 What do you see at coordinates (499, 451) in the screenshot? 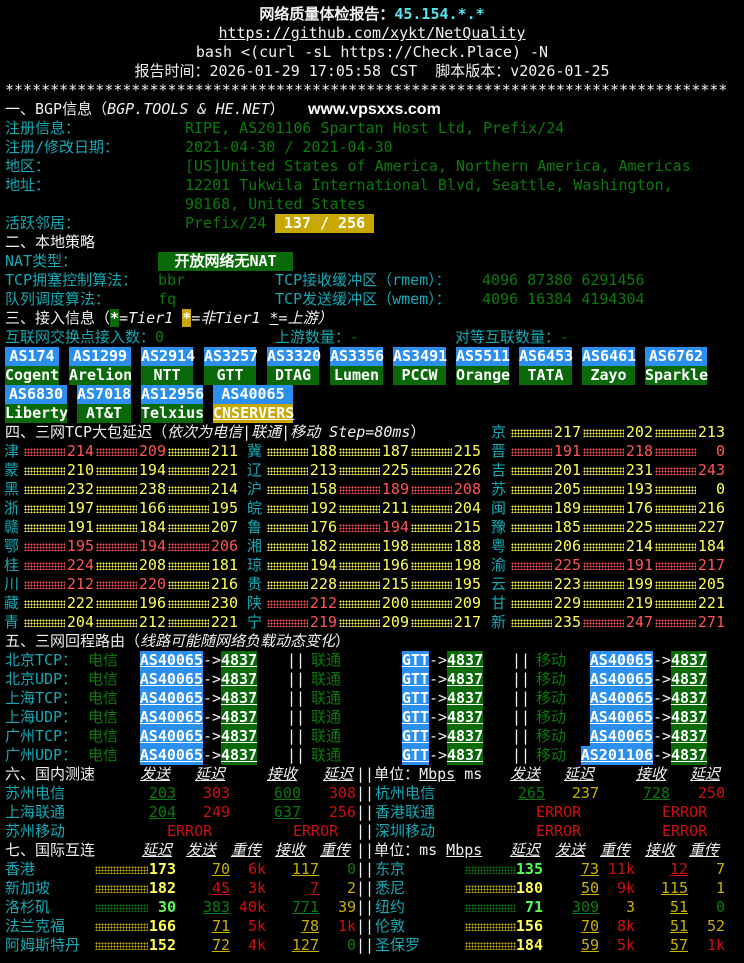
I see `province-name: 晋` at bounding box center [499, 451].